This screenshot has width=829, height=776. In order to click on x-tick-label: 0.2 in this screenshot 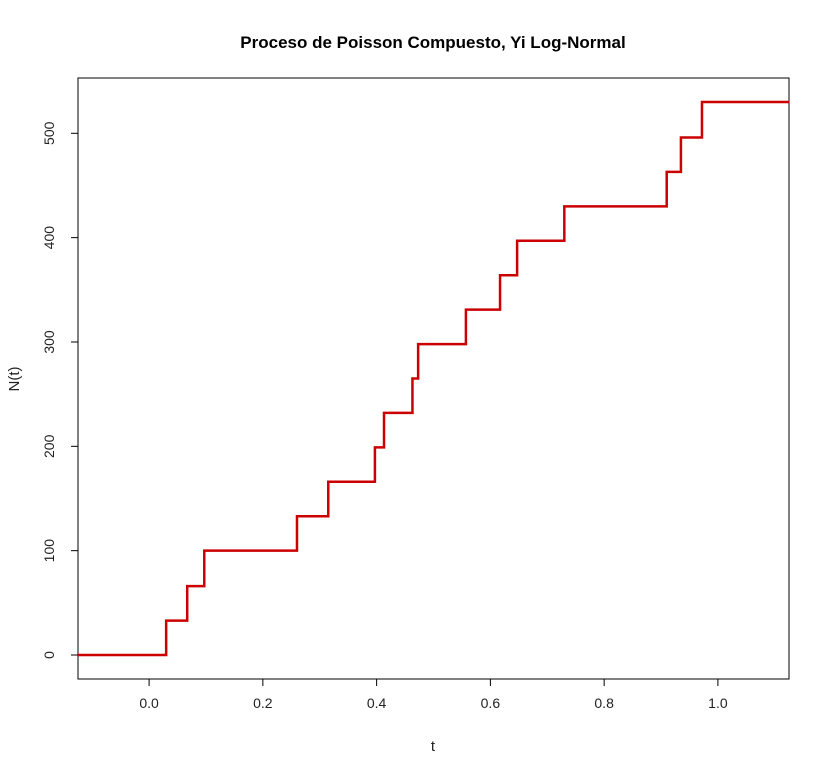, I will do `click(263, 703)`.